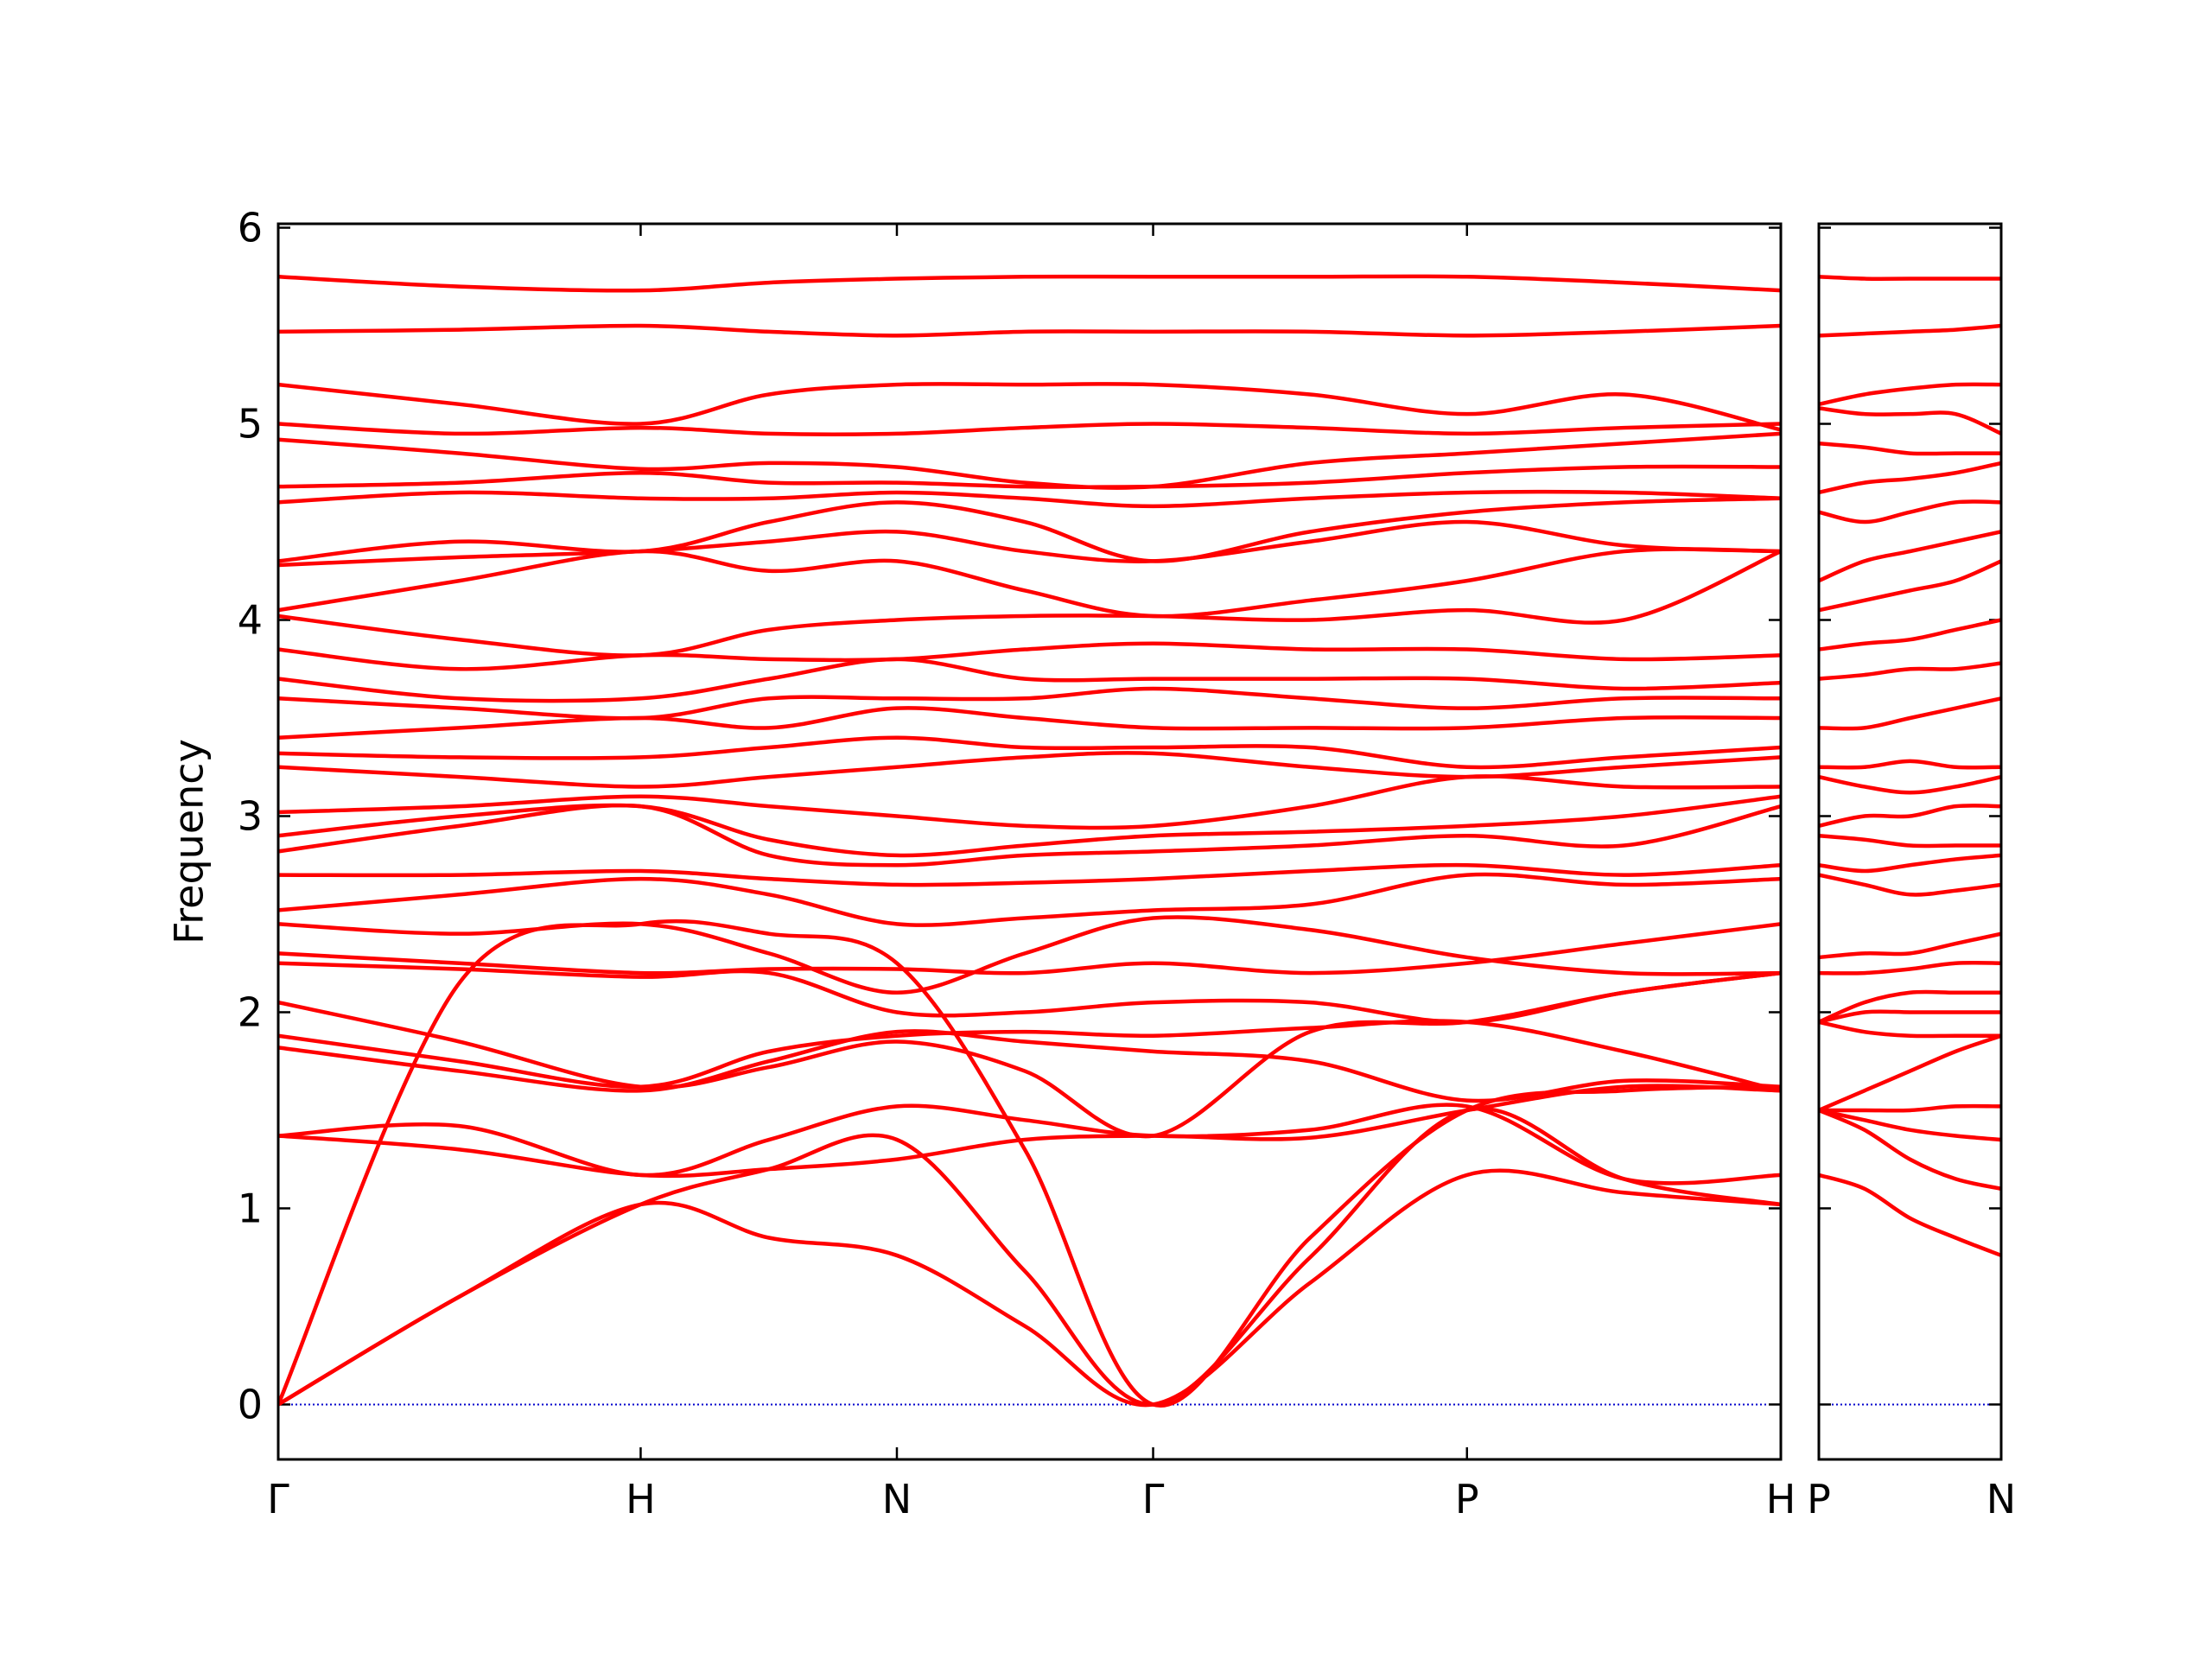 The height and width of the screenshot is (1659, 2212). What do you see at coordinates (189, 841) in the screenshot?
I see `y-axis-label: Frequency` at bounding box center [189, 841].